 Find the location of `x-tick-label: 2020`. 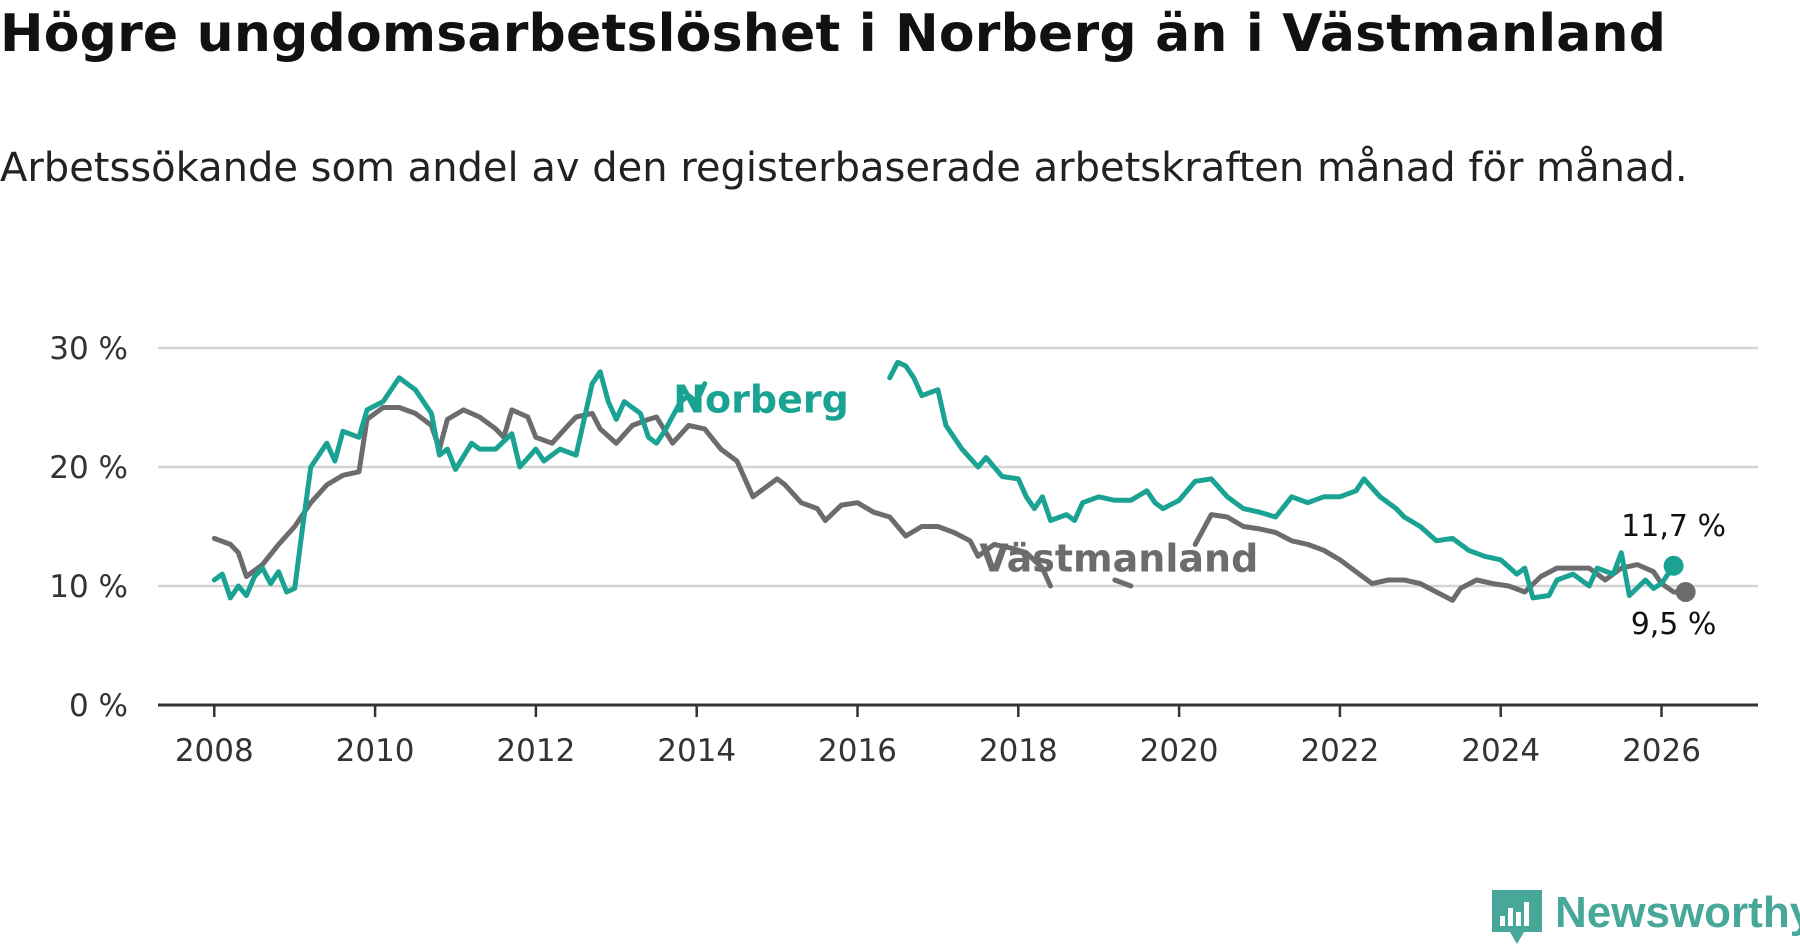

x-tick-label: 2020 is located at coordinates (1179, 751).